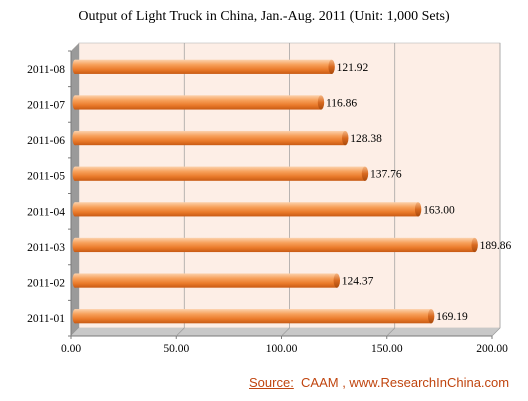 Image resolution: width=528 pixels, height=401 pixels. Describe the element at coordinates (439, 210) in the screenshot. I see `bar-value-label: 163.00` at that location.